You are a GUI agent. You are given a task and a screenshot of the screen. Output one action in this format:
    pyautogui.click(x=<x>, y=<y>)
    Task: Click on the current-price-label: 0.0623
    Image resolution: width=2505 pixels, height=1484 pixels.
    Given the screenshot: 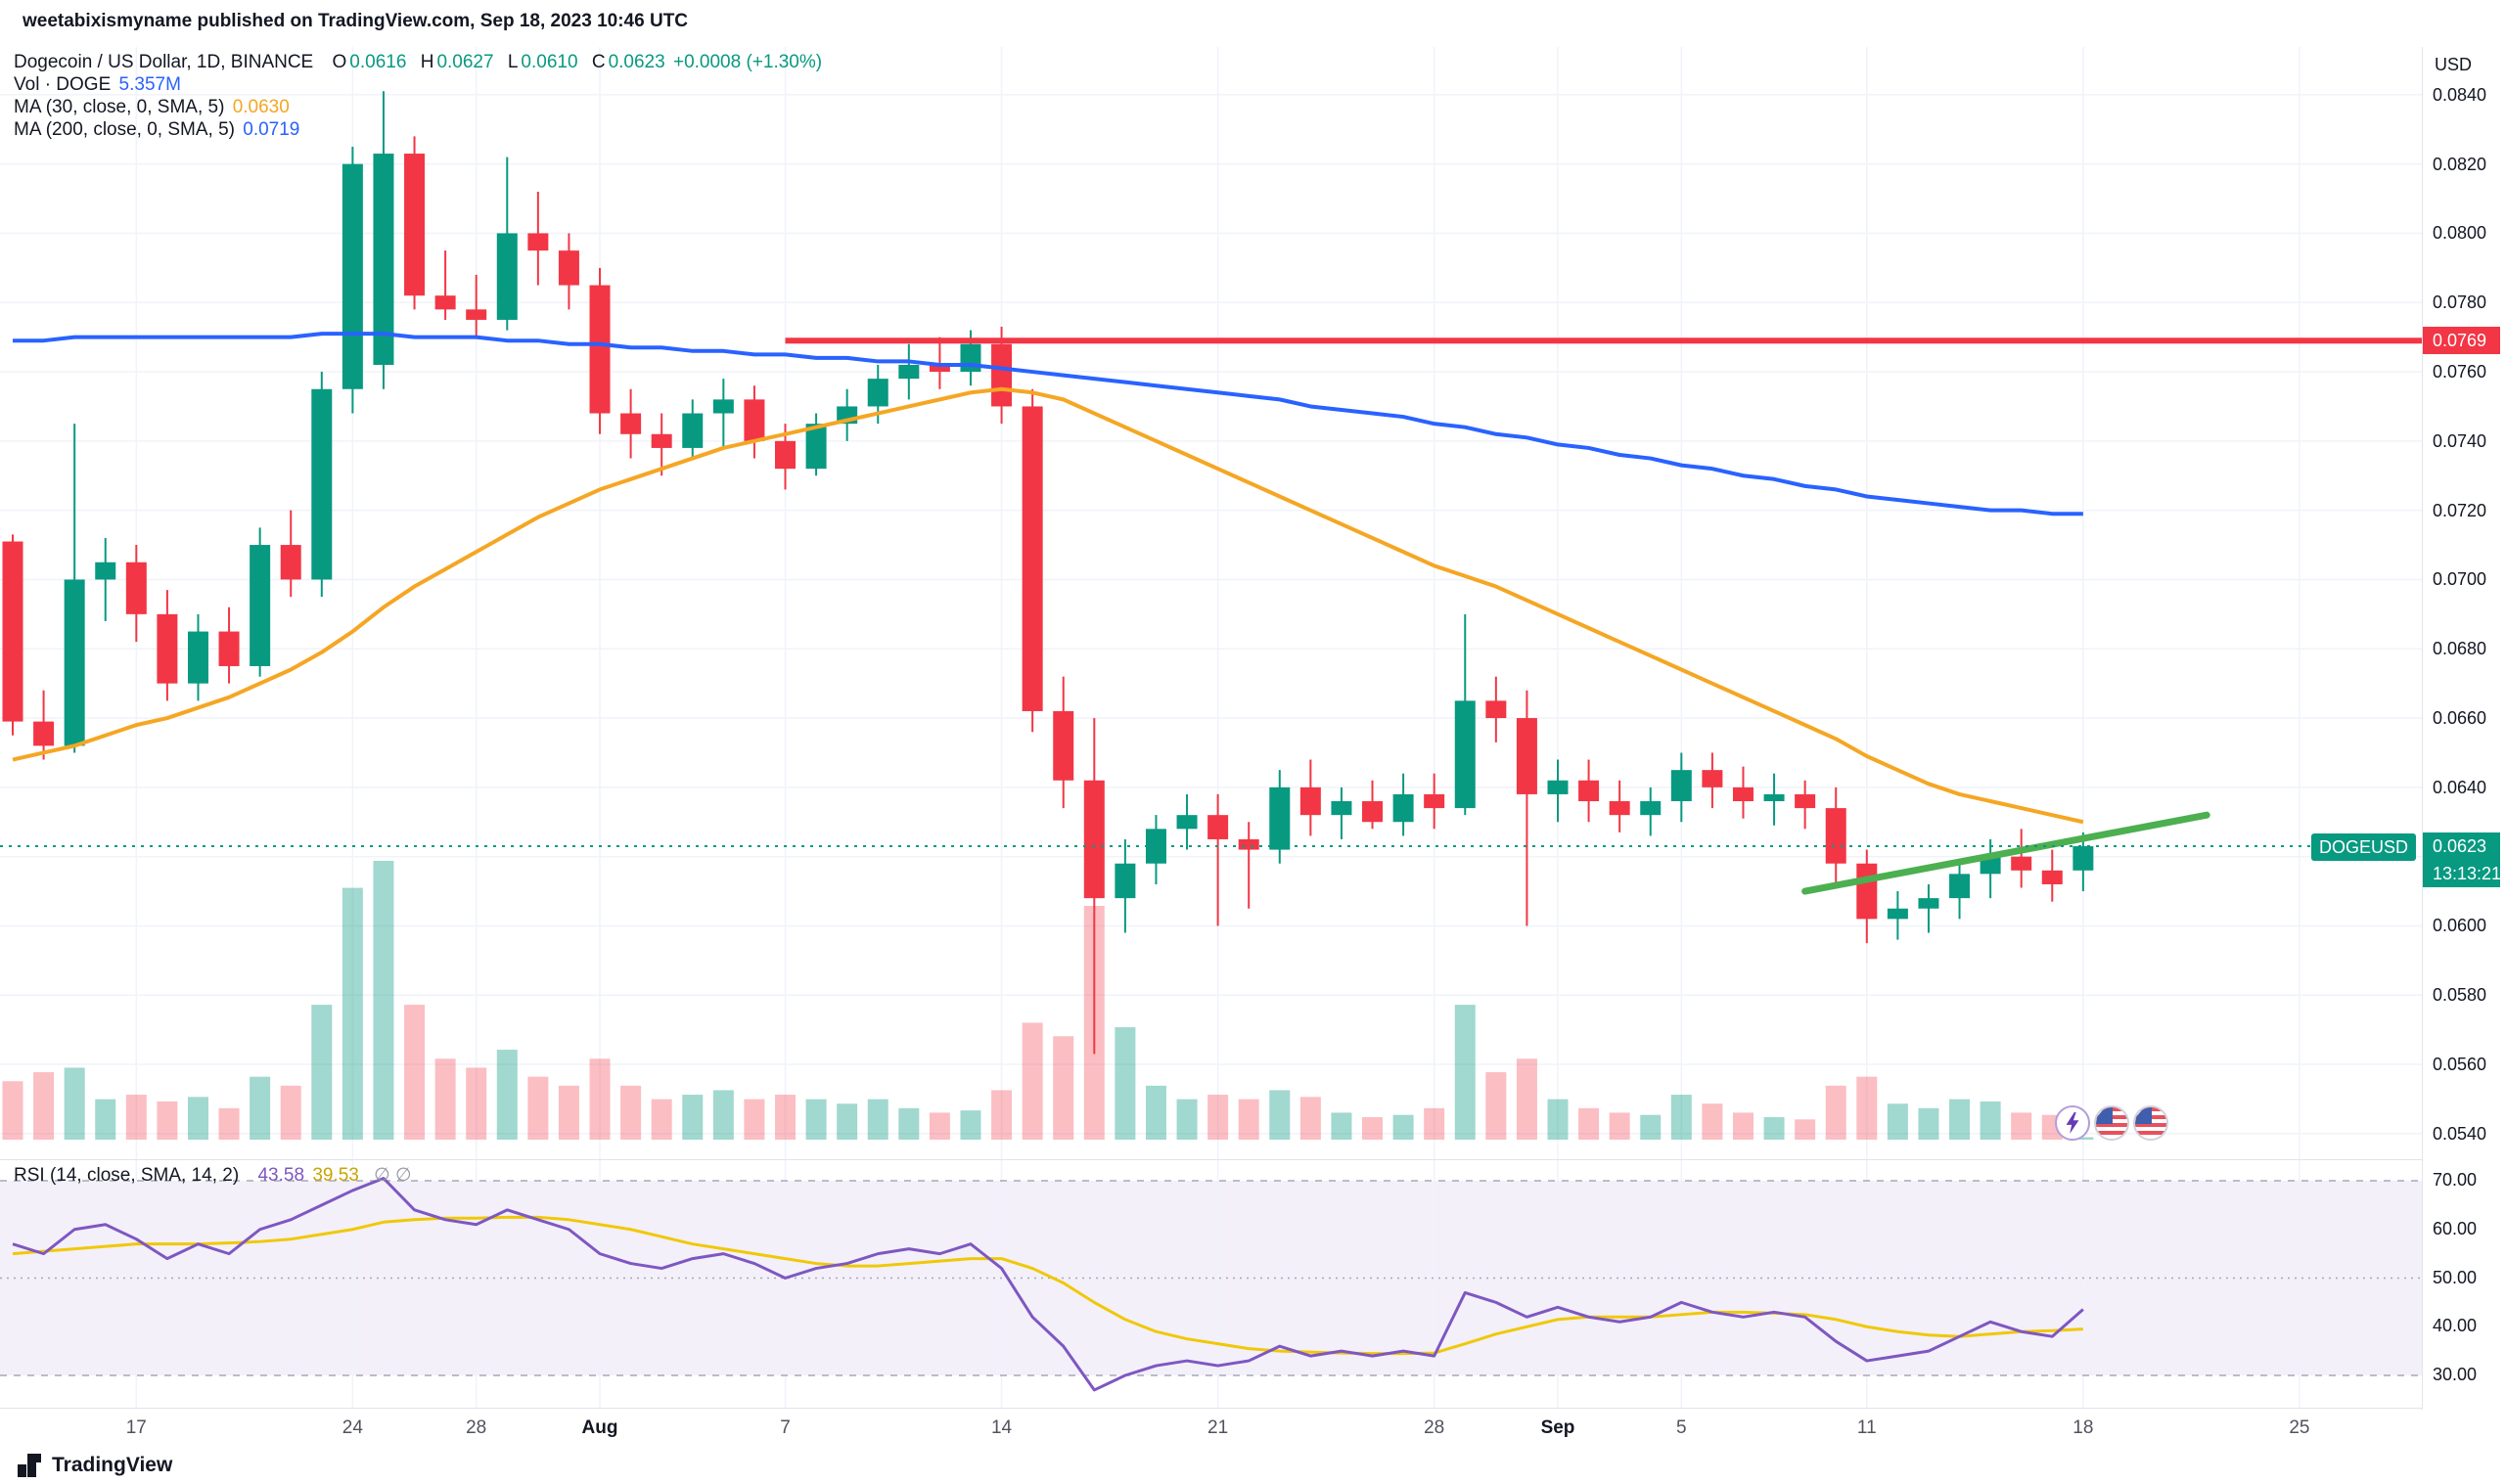 What is the action you would take?
    pyautogui.click(x=2461, y=846)
    